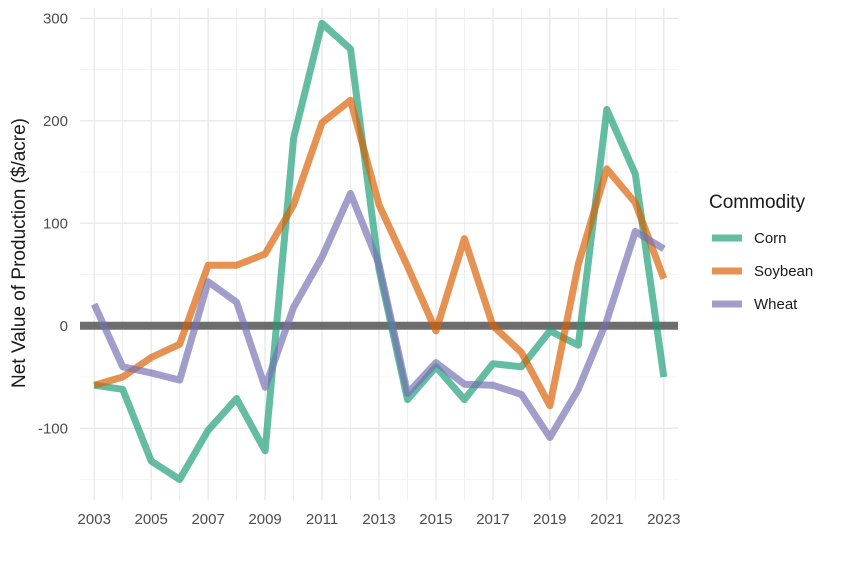 The width and height of the screenshot is (844, 562). Describe the element at coordinates (492, 519) in the screenshot. I see `x-tick-label: 2017` at that location.